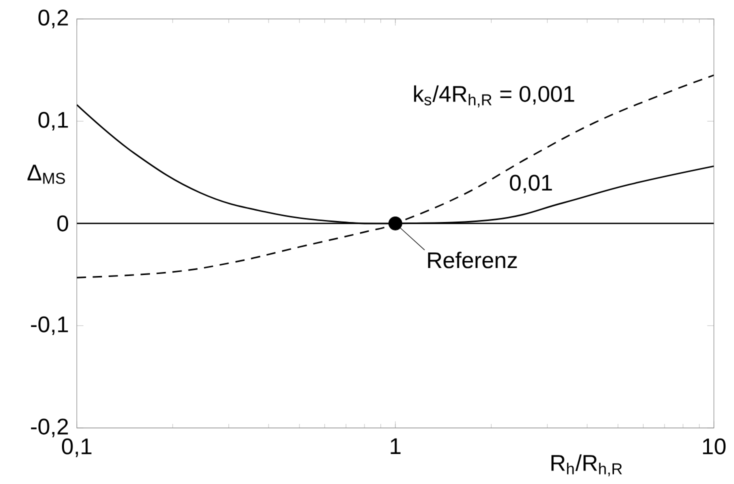 The width and height of the screenshot is (734, 484). I want to click on y-tick-label: 0,1, so click(53, 121).